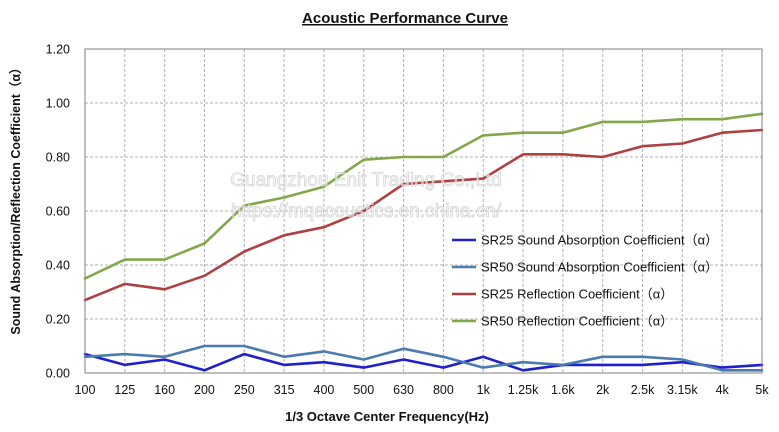 The width and height of the screenshot is (779, 432). Describe the element at coordinates (387, 416) in the screenshot. I see `x-axis-title: 1/3 Octave Center Frequency(Hz)` at that location.